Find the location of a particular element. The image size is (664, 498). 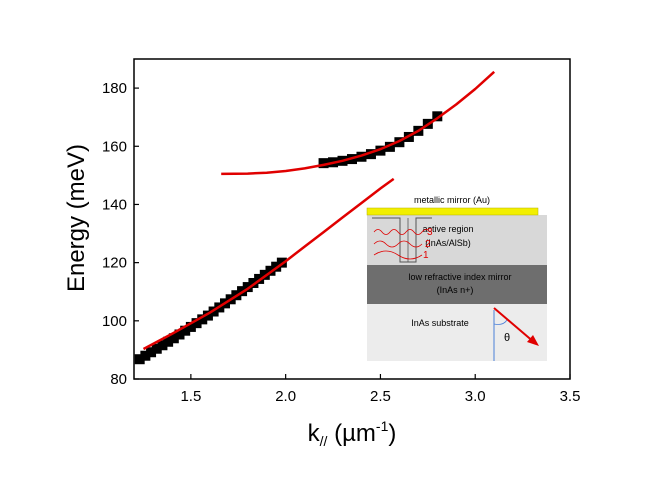

inset-emission-arrow is located at coordinates (514, 325).